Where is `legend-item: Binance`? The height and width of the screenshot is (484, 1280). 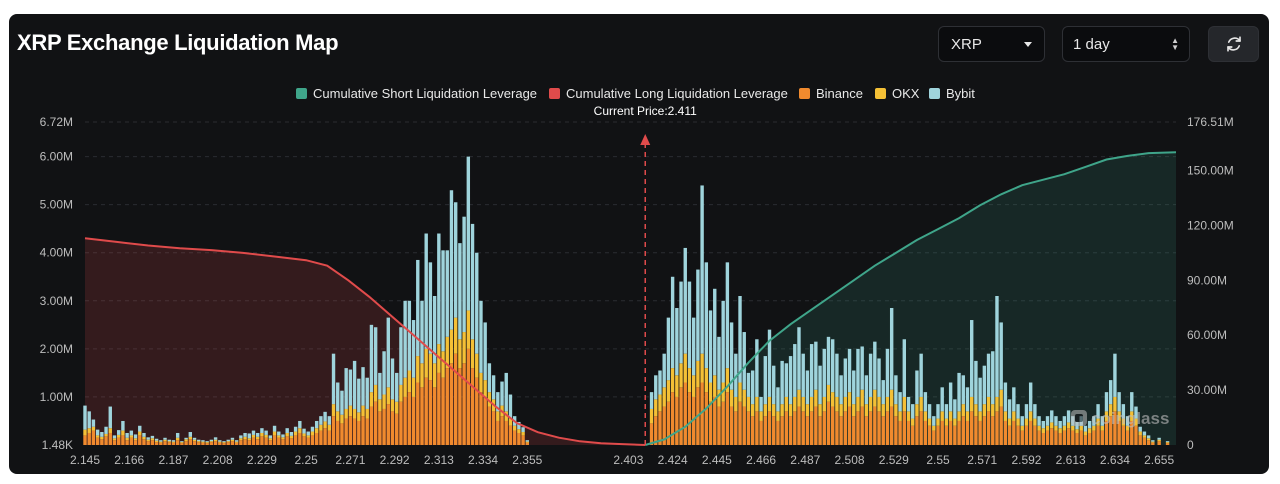
legend-item: Binance is located at coordinates (831, 93).